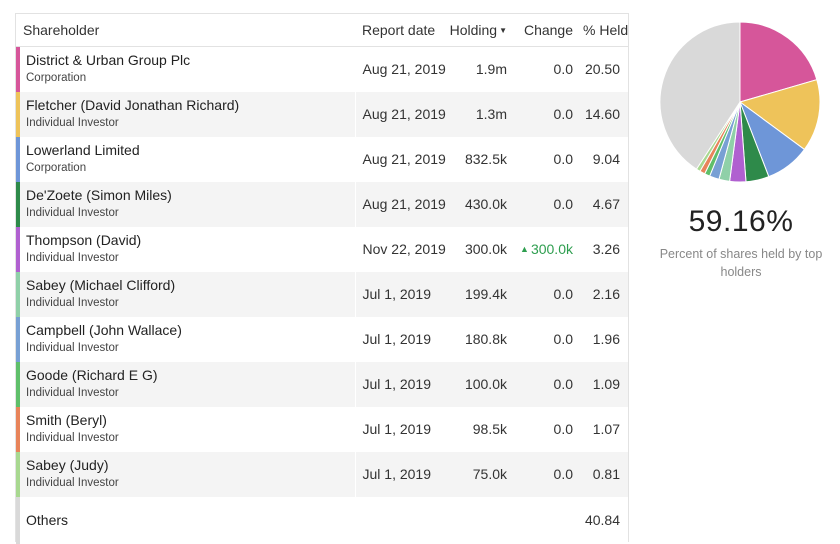  I want to click on report-date-cell, so click(401, 520).